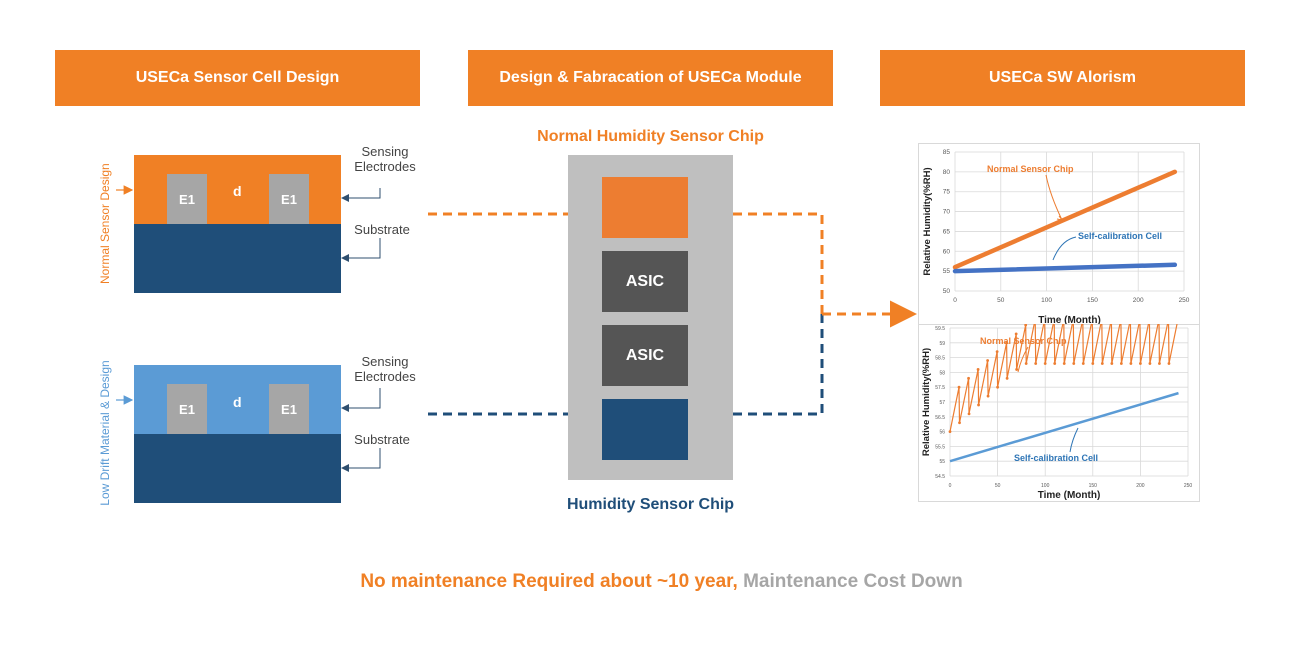  Describe the element at coordinates (1060, 218) in the screenshot. I see `callout-normal-head` at that location.